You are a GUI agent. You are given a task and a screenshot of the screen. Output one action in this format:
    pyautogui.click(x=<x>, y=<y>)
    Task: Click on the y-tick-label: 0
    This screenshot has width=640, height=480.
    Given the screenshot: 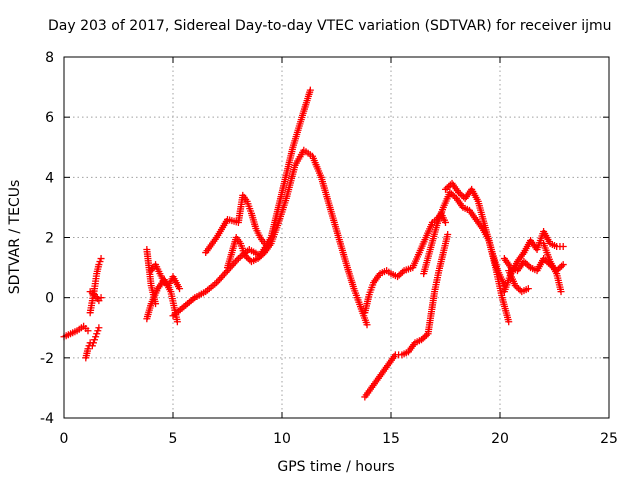 What is the action you would take?
    pyautogui.click(x=49, y=299)
    